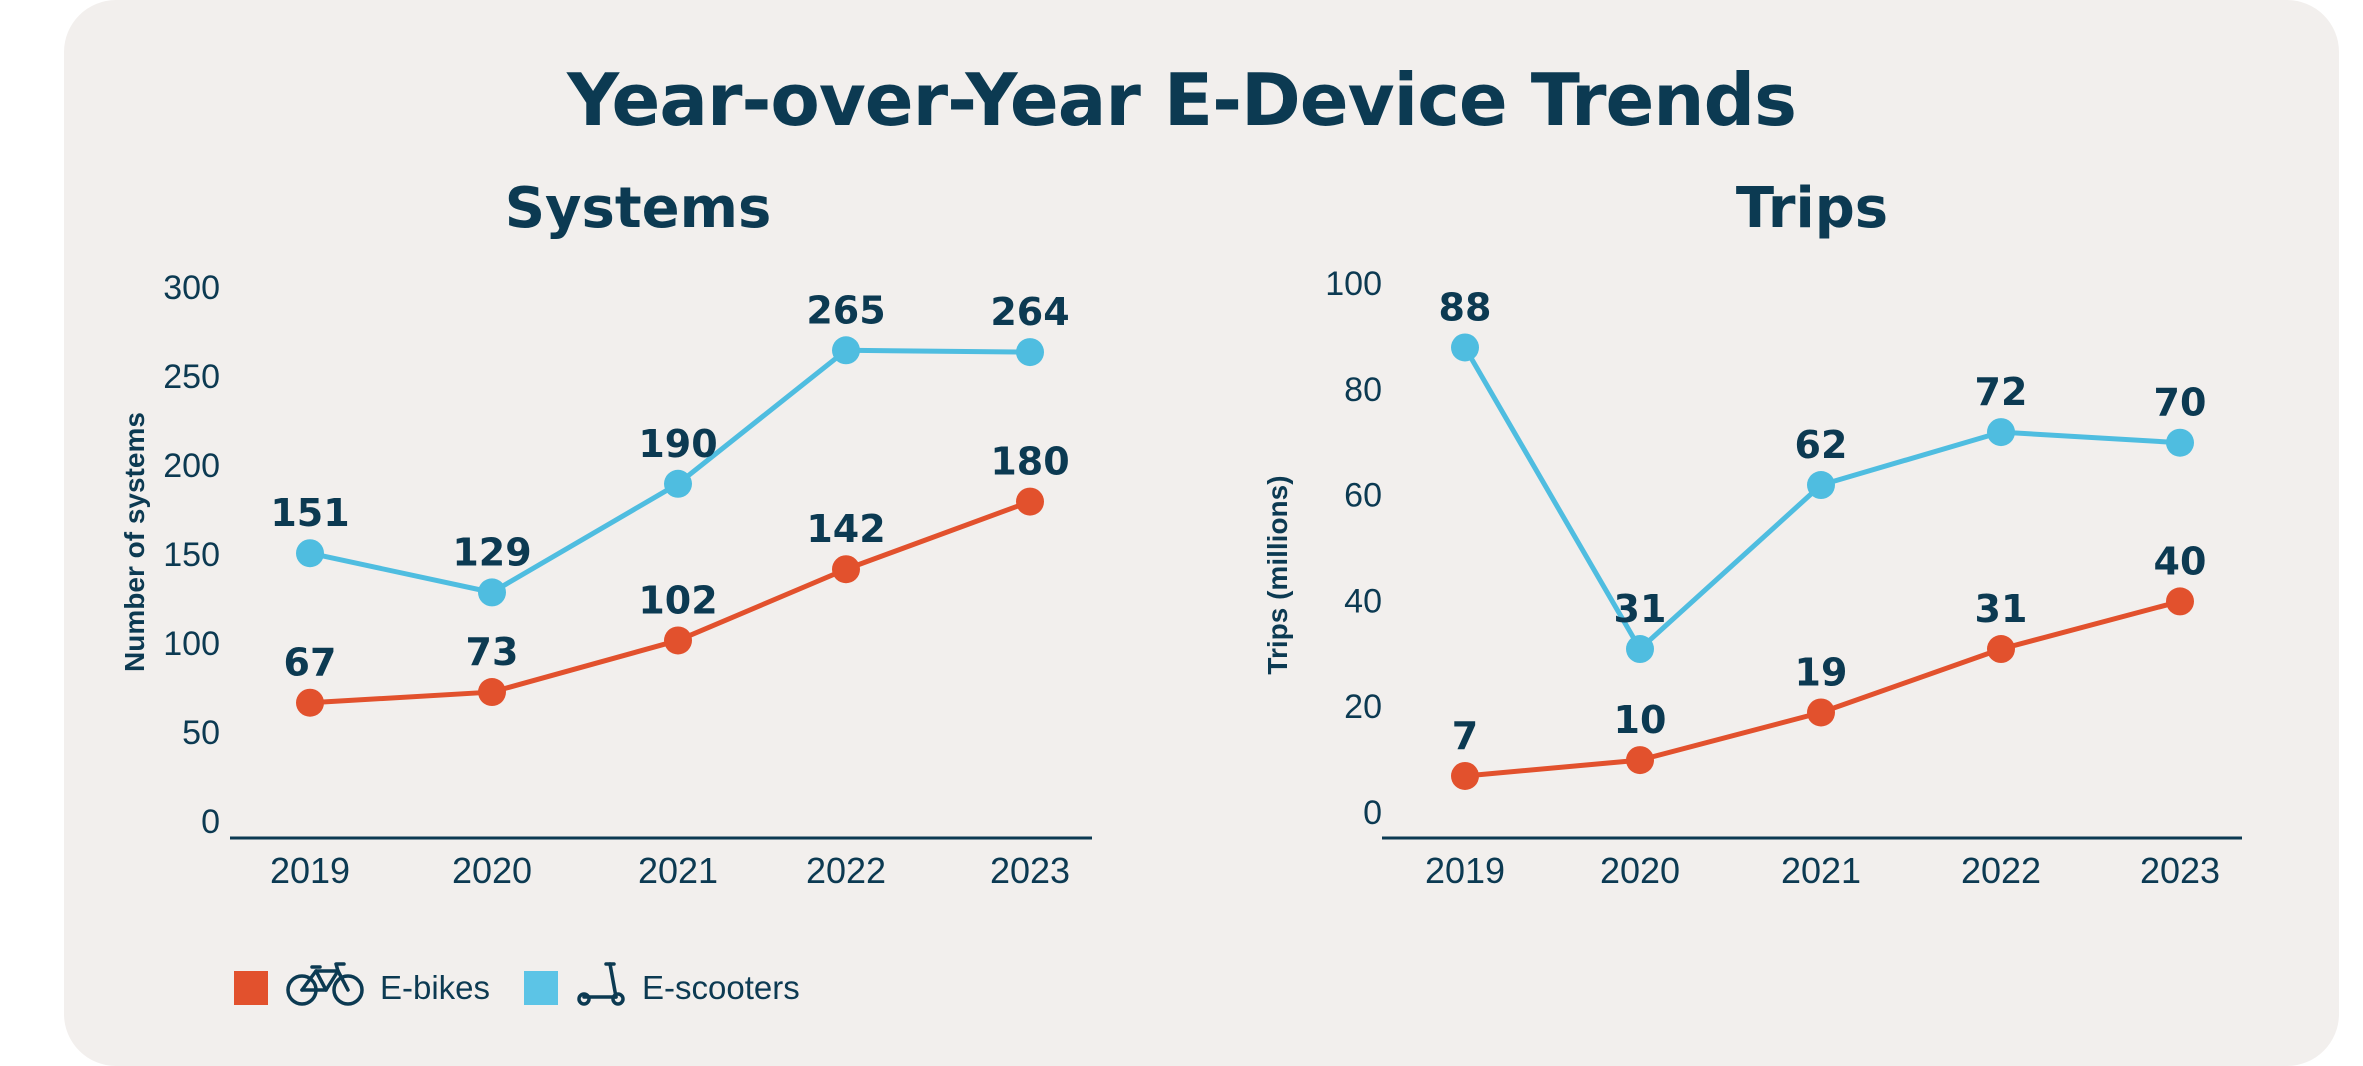  Describe the element at coordinates (2180, 403) in the screenshot. I see `trips-e-scooters-data-label: 70` at that location.